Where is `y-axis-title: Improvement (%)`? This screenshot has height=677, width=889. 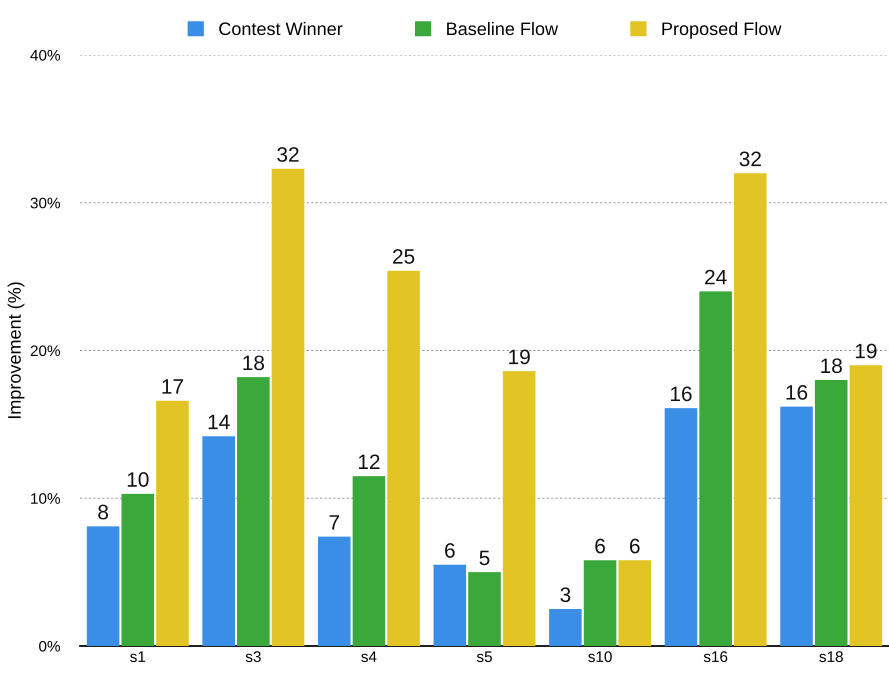
y-axis-title: Improvement (%) is located at coordinates (16, 350).